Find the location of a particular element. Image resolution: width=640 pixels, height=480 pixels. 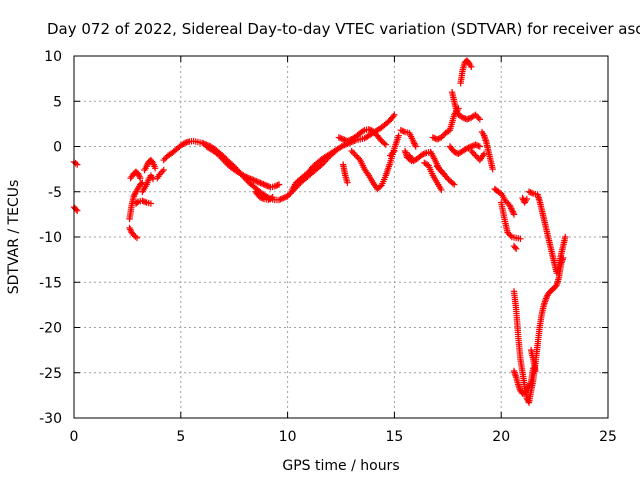

x-tick-label: 0 is located at coordinates (74, 437).